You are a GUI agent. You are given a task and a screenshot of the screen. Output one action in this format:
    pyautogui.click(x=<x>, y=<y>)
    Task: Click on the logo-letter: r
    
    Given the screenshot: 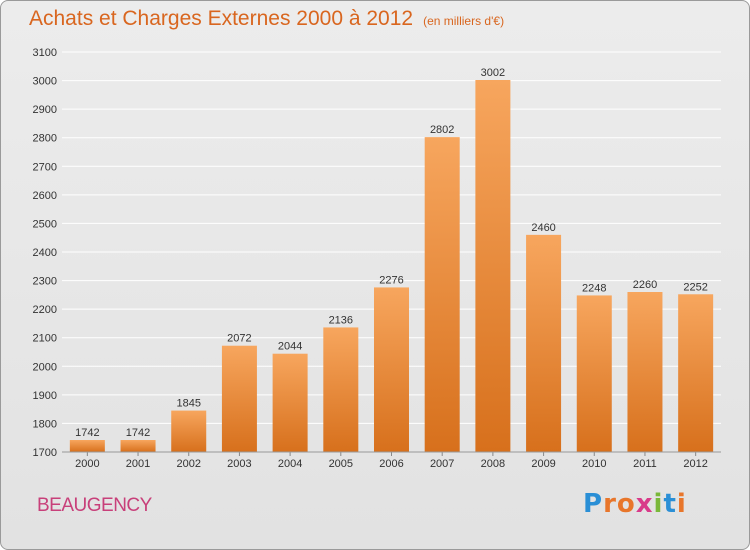 What is the action you would take?
    pyautogui.click(x=610, y=504)
    